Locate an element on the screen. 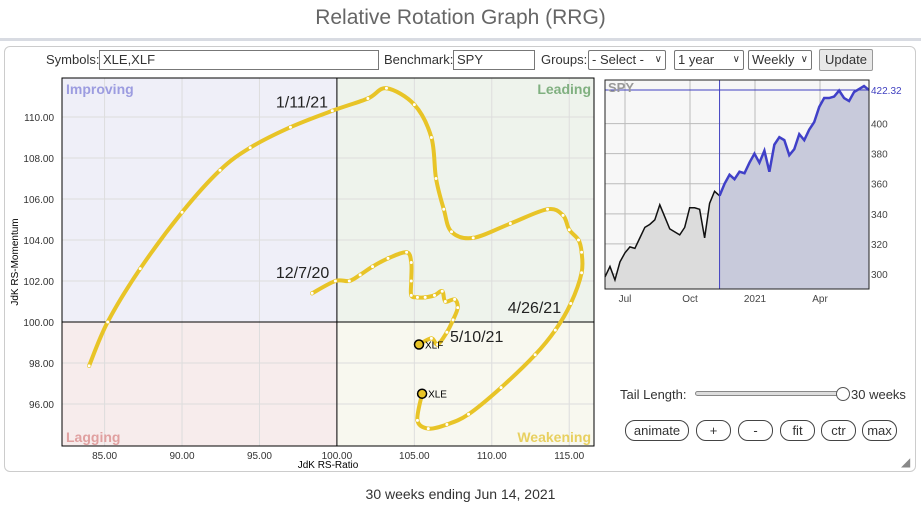 The image size is (921, 507). spy-y-tick-label: 380 is located at coordinates (879, 155).